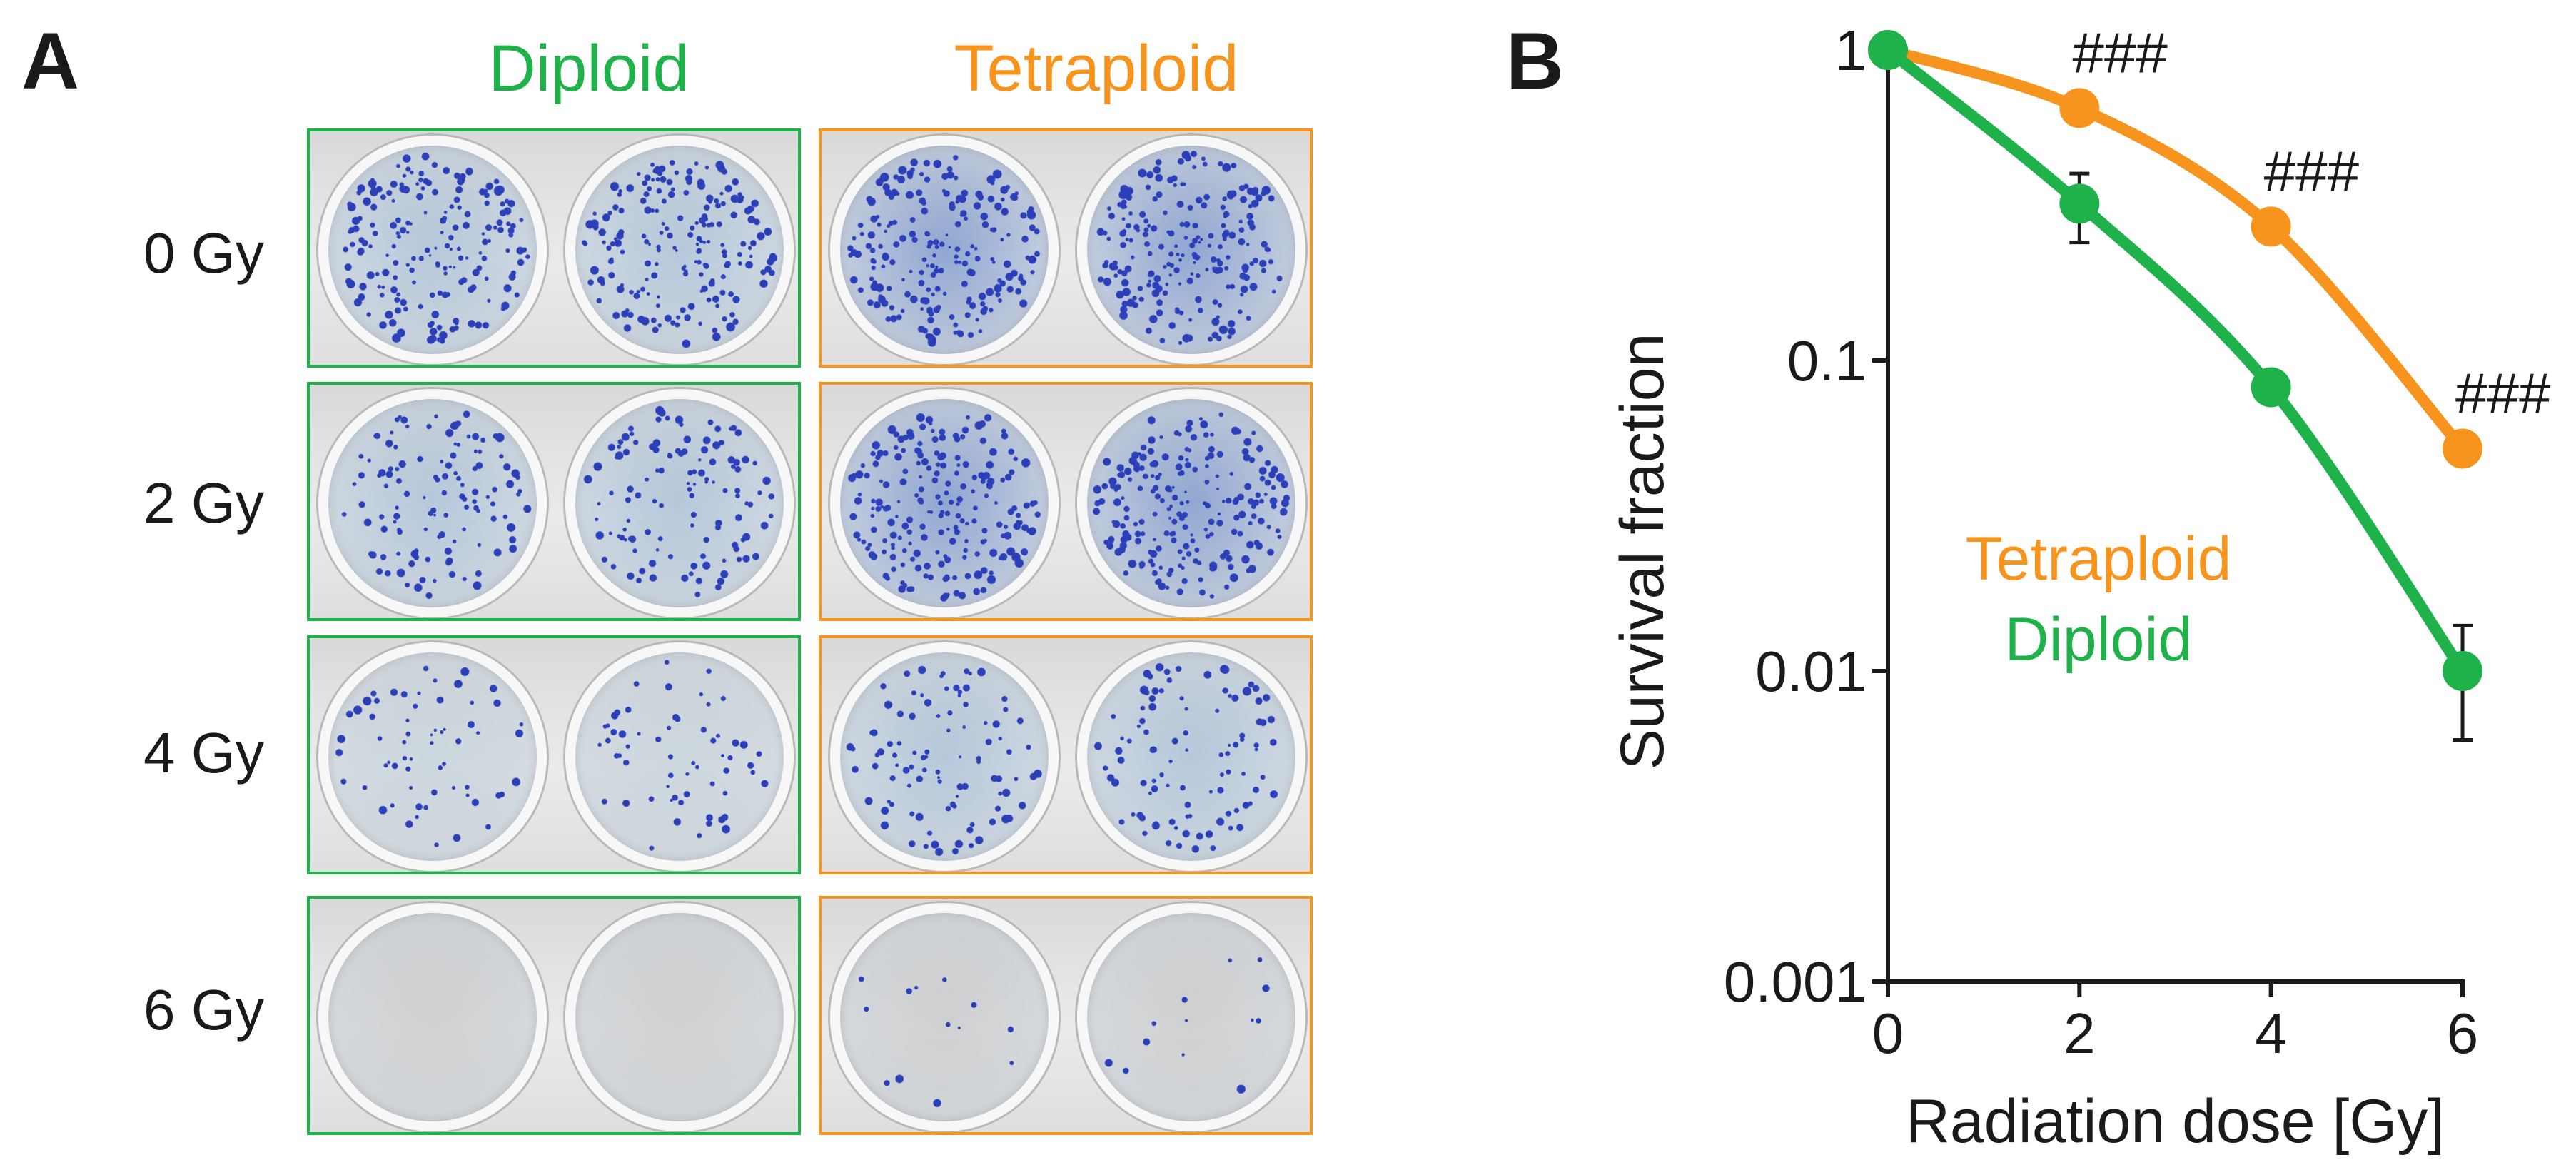 This screenshot has width=2576, height=1175. What do you see at coordinates (1827, 361) in the screenshot?
I see `y-tick-label: 0.1` at bounding box center [1827, 361].